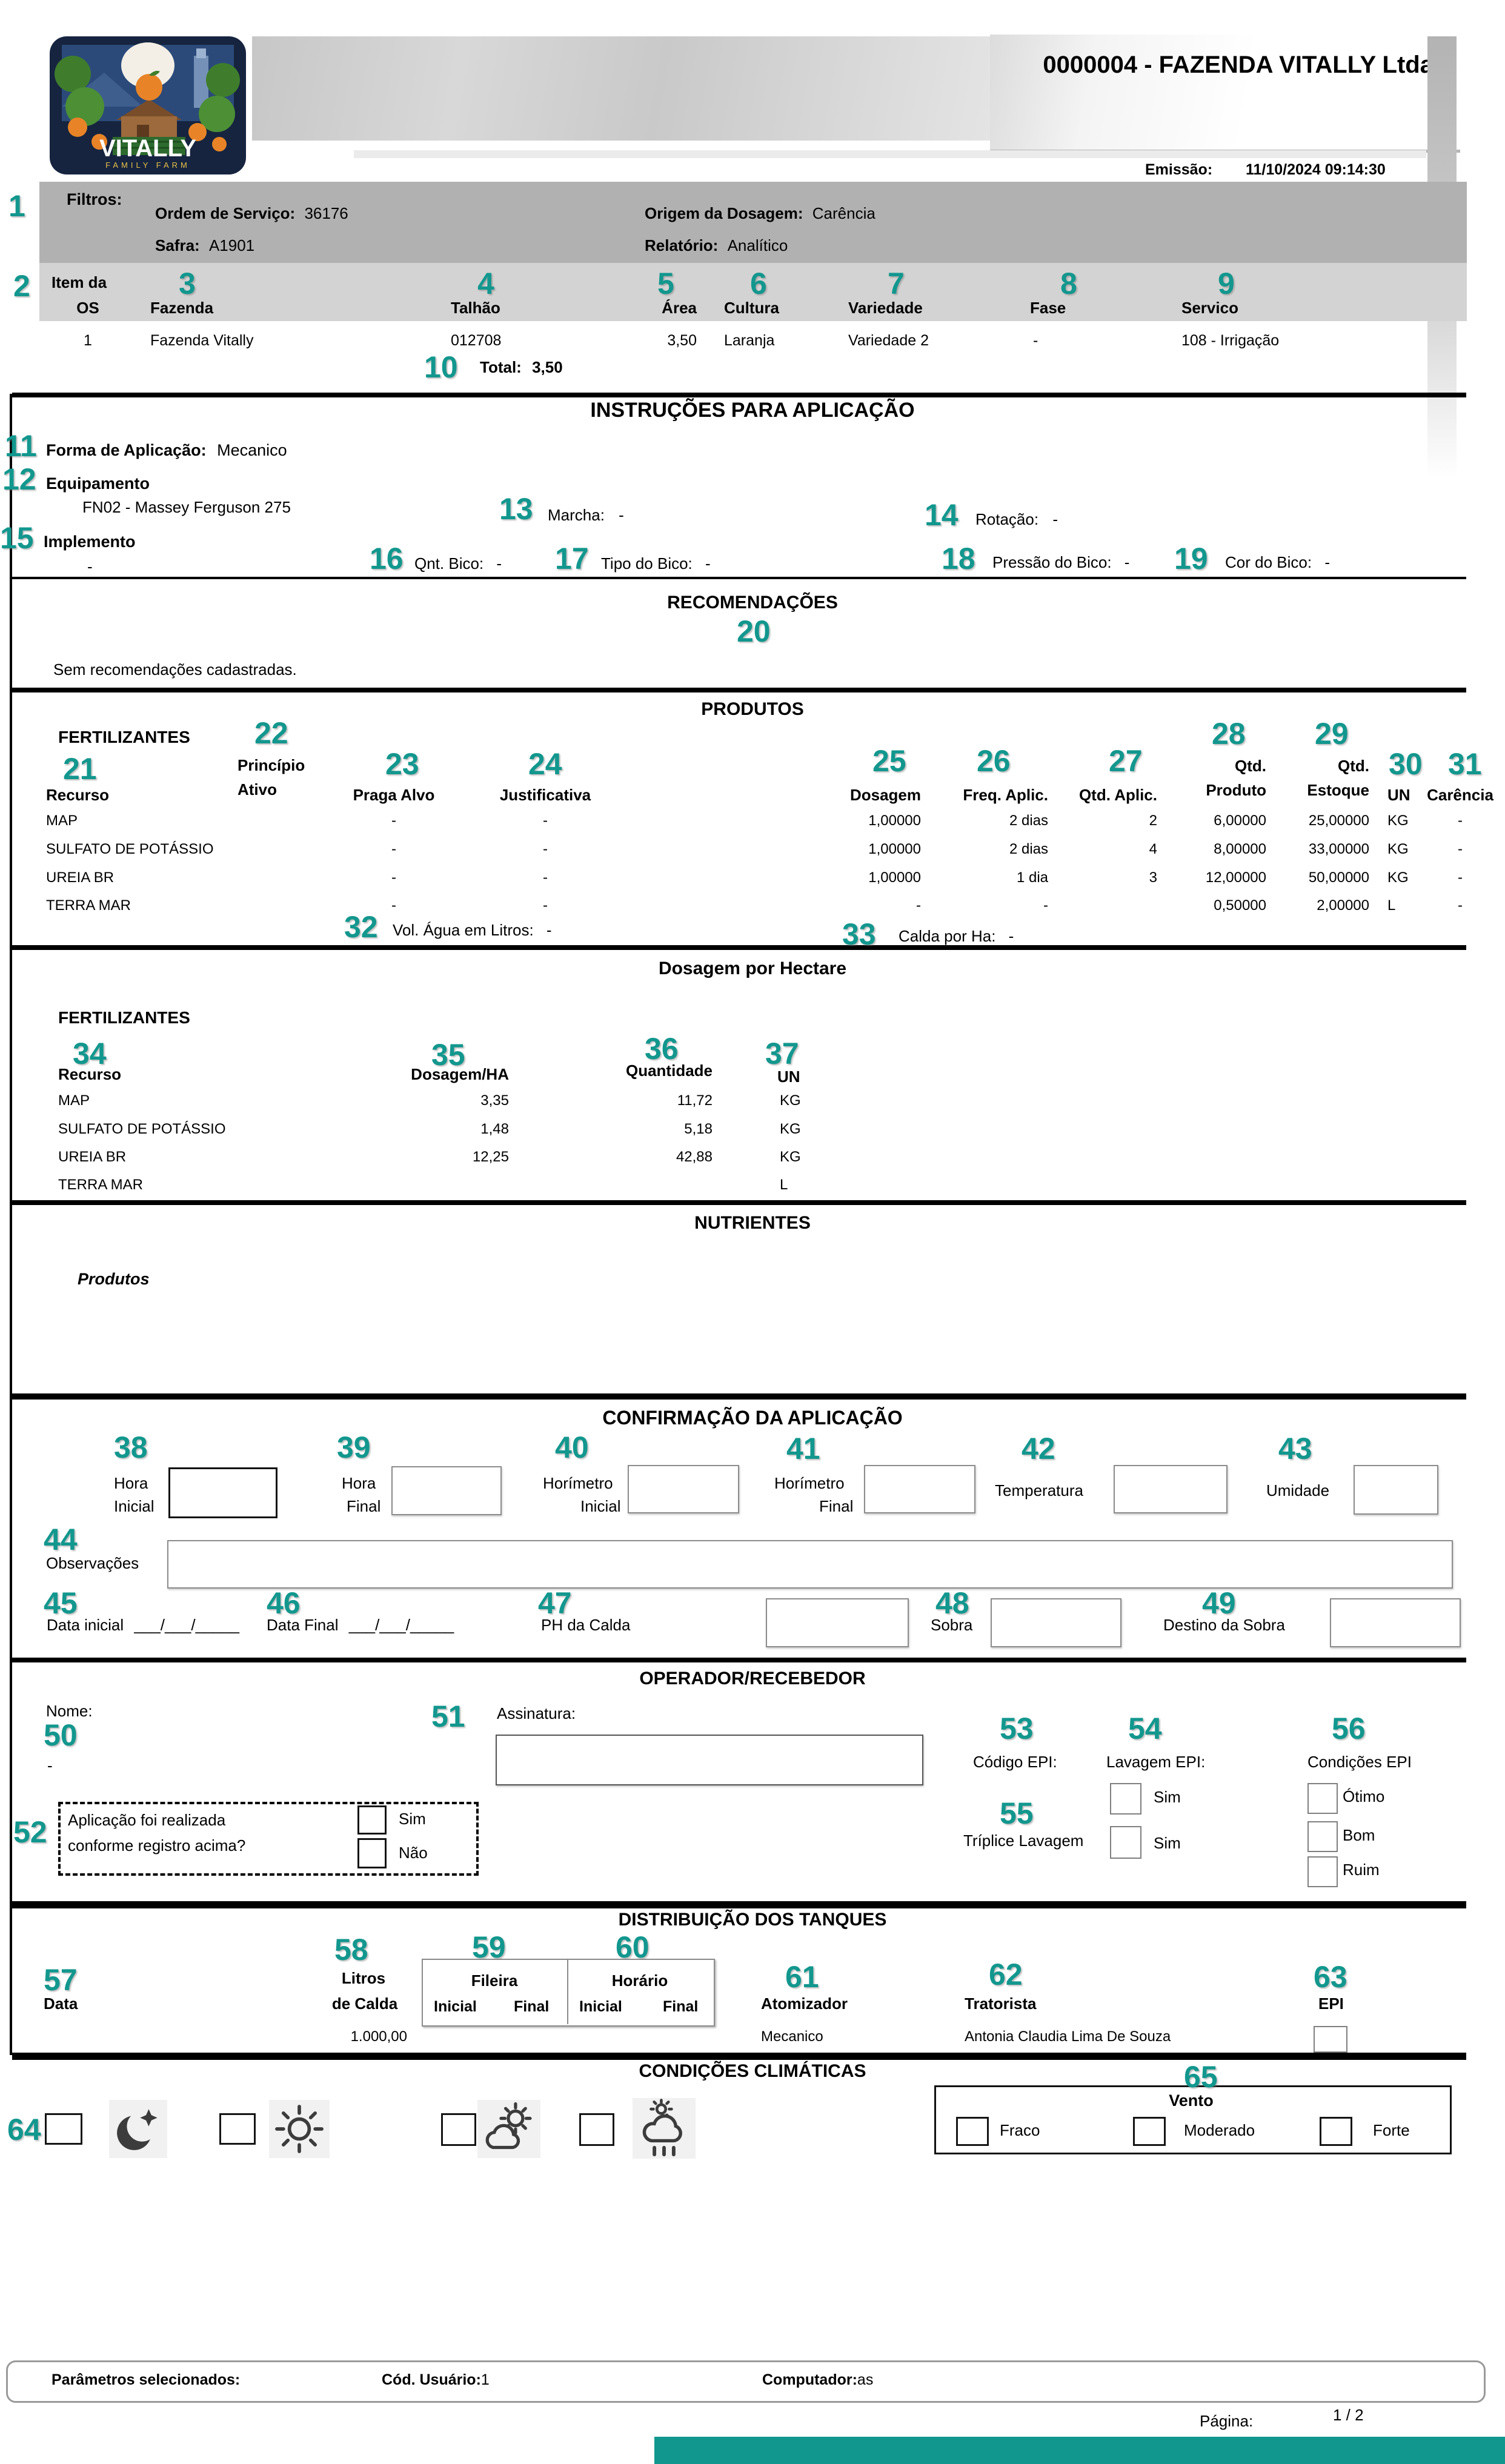 The image size is (1505, 2464). Describe the element at coordinates (754, 631) in the screenshot. I see `som-marker-20: 20` at that location.